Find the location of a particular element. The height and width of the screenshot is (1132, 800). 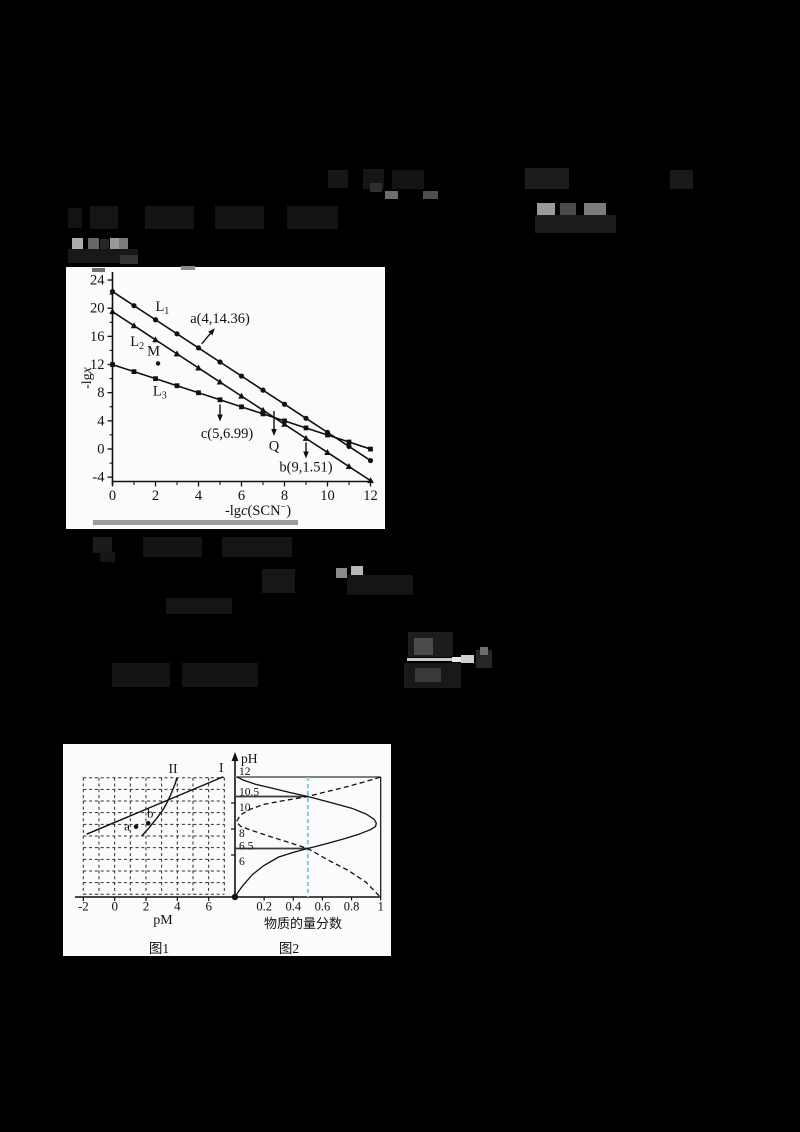

svg-text: 1 is located at coordinates (381, 907).